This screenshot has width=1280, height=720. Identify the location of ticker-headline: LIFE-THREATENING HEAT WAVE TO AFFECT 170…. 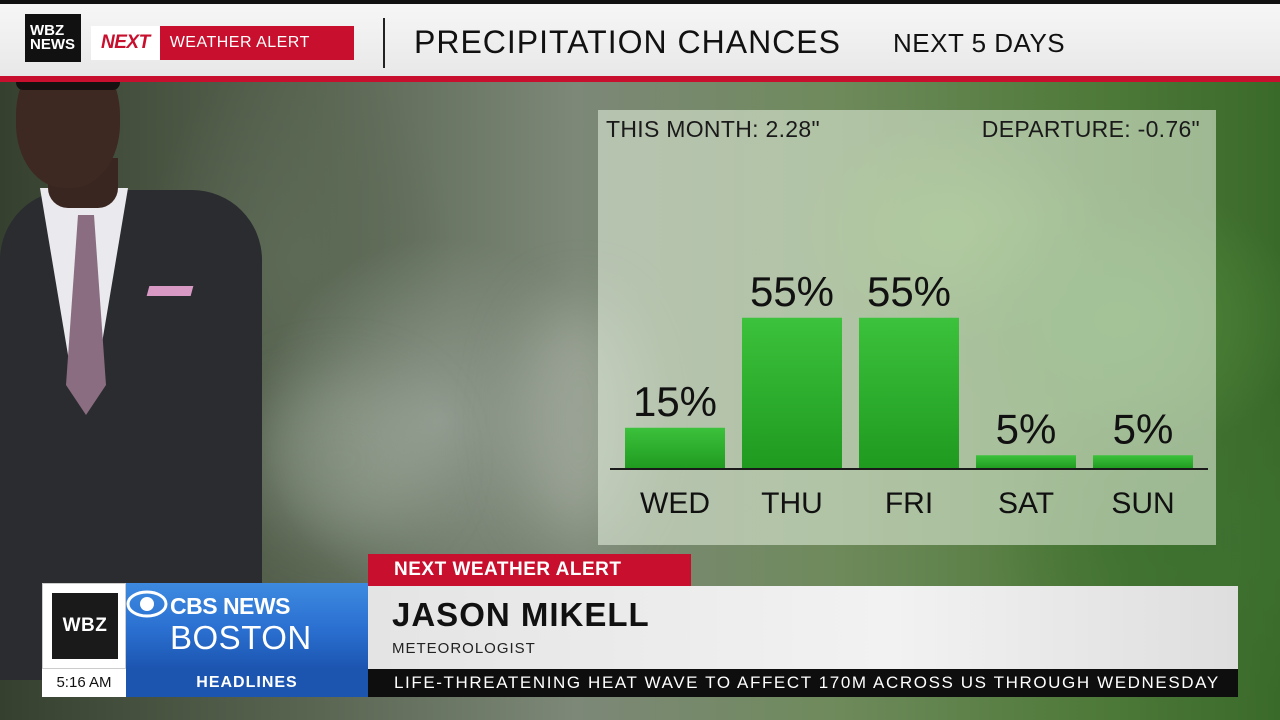
(807, 682).